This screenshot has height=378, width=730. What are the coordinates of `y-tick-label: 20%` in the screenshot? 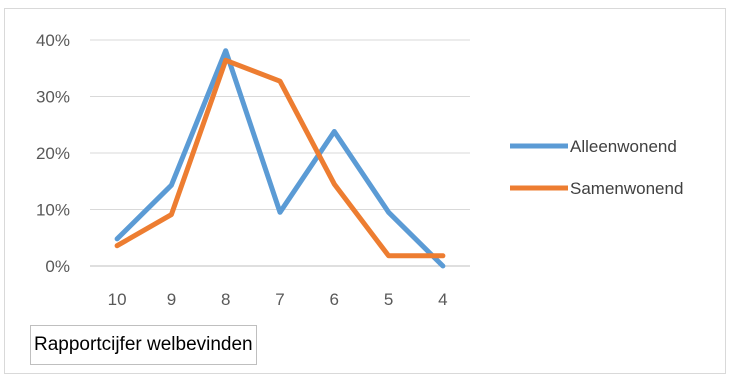 It's located at (53, 153).